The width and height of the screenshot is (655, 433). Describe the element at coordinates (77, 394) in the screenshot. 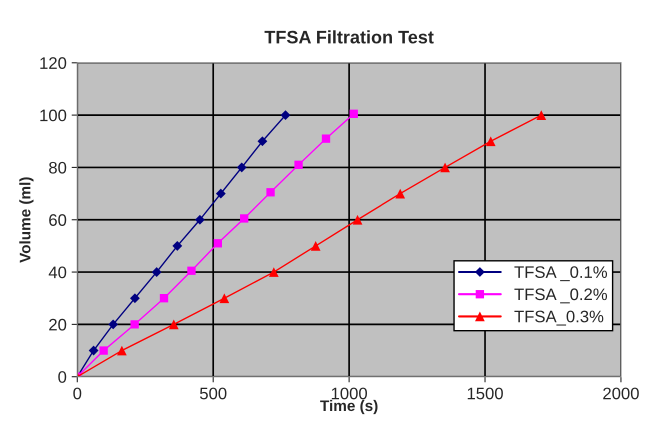

I see `x-tick-label: 0` at that location.